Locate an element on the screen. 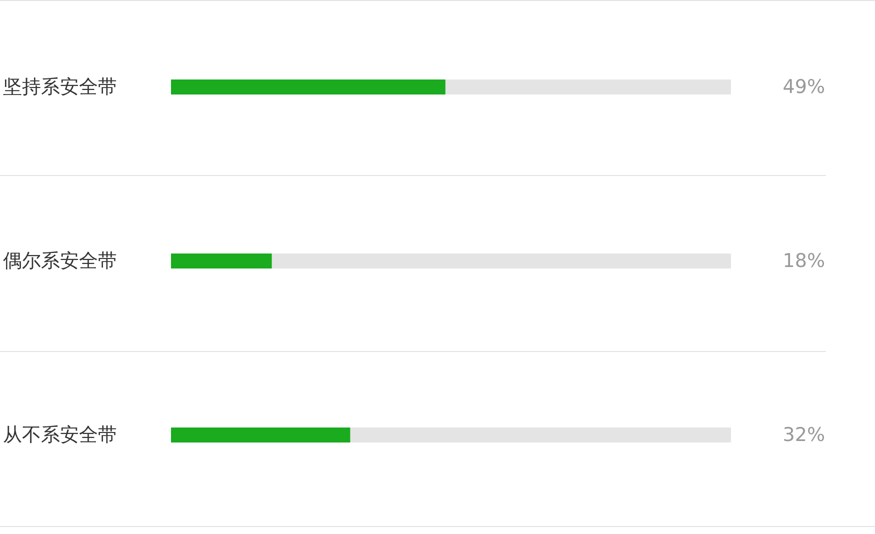  y-tick-label: 坚持系安全带 is located at coordinates (60, 87).